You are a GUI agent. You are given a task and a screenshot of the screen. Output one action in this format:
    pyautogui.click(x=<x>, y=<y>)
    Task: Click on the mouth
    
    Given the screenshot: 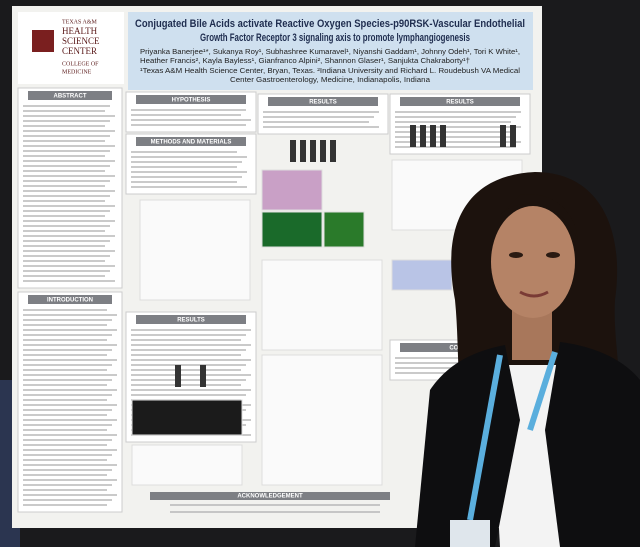 What is the action you would take?
    pyautogui.click(x=534, y=294)
    